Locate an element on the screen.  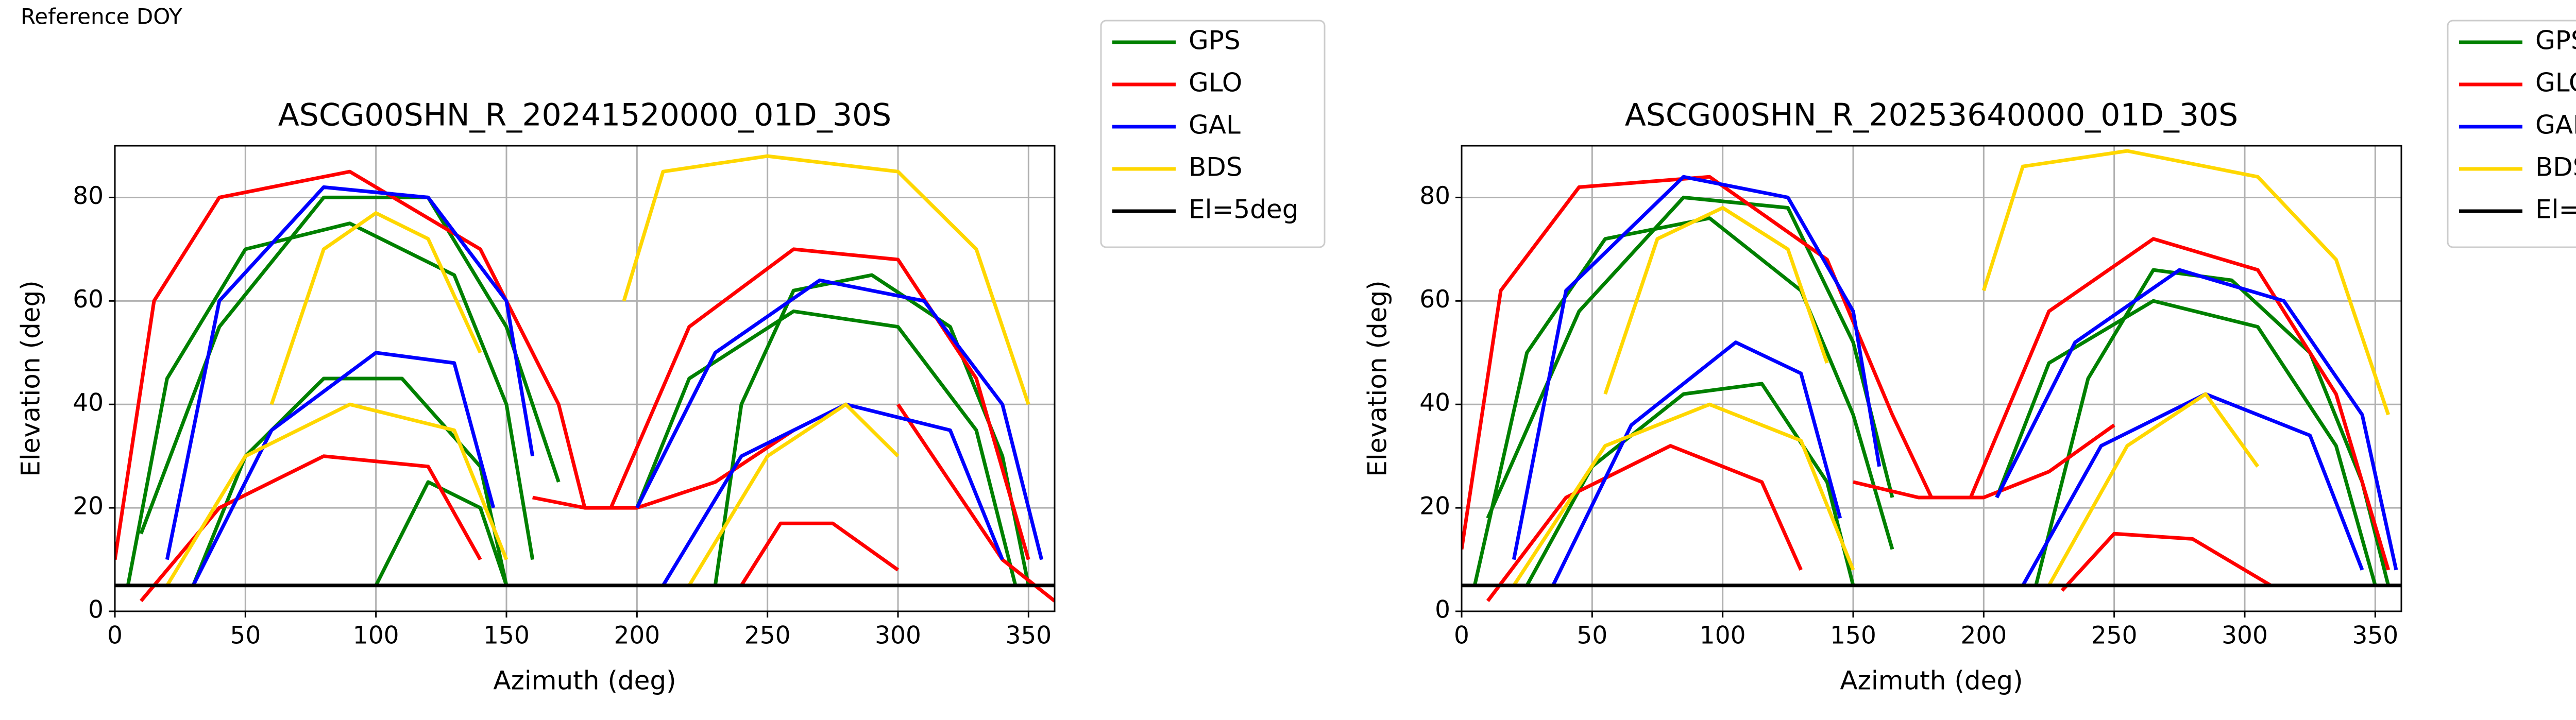
figure-label: Reference DOY is located at coordinates (101, 16).